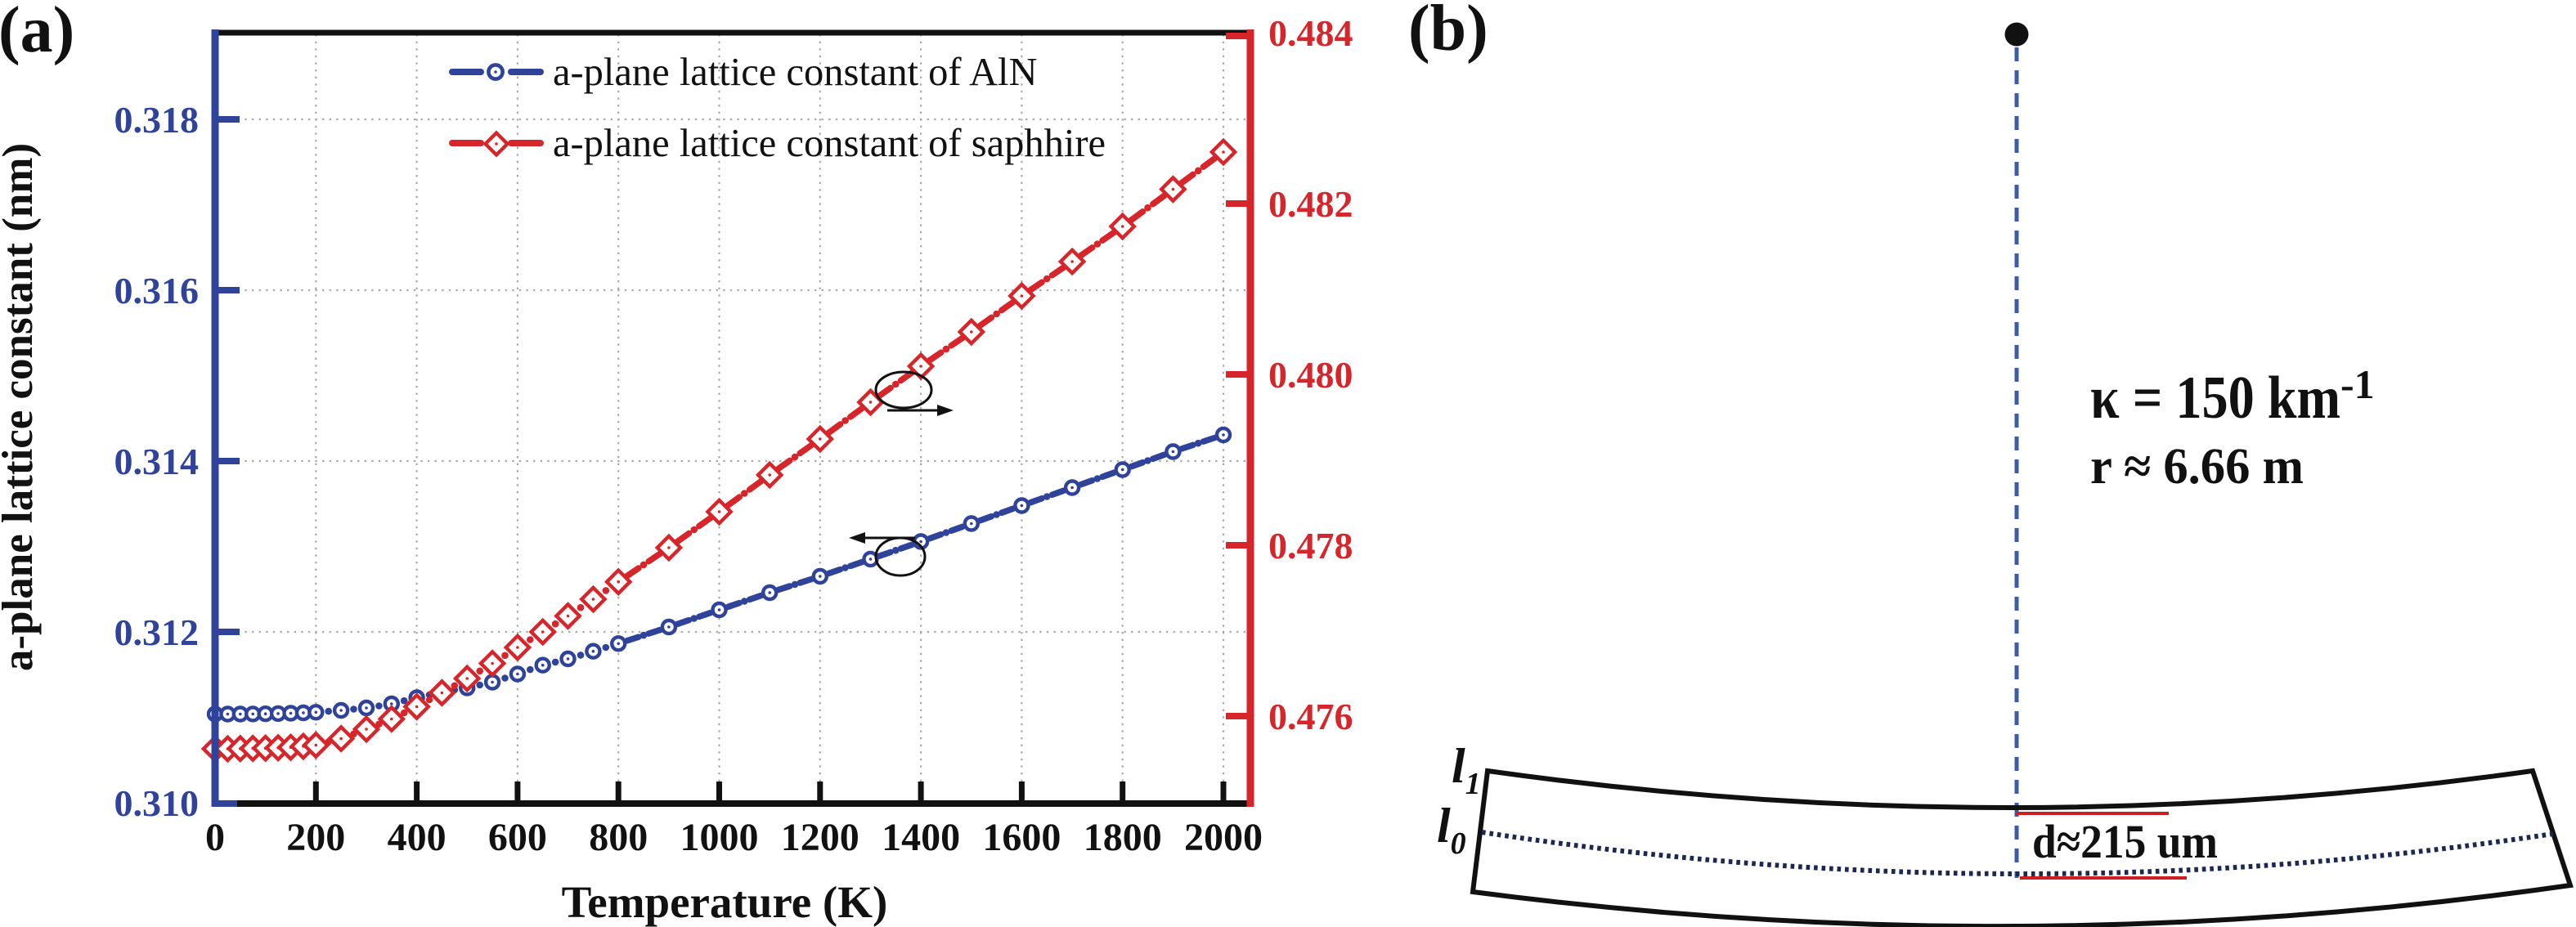  Describe the element at coordinates (1123, 837) in the screenshot. I see `svg-text: 1800` at that location.